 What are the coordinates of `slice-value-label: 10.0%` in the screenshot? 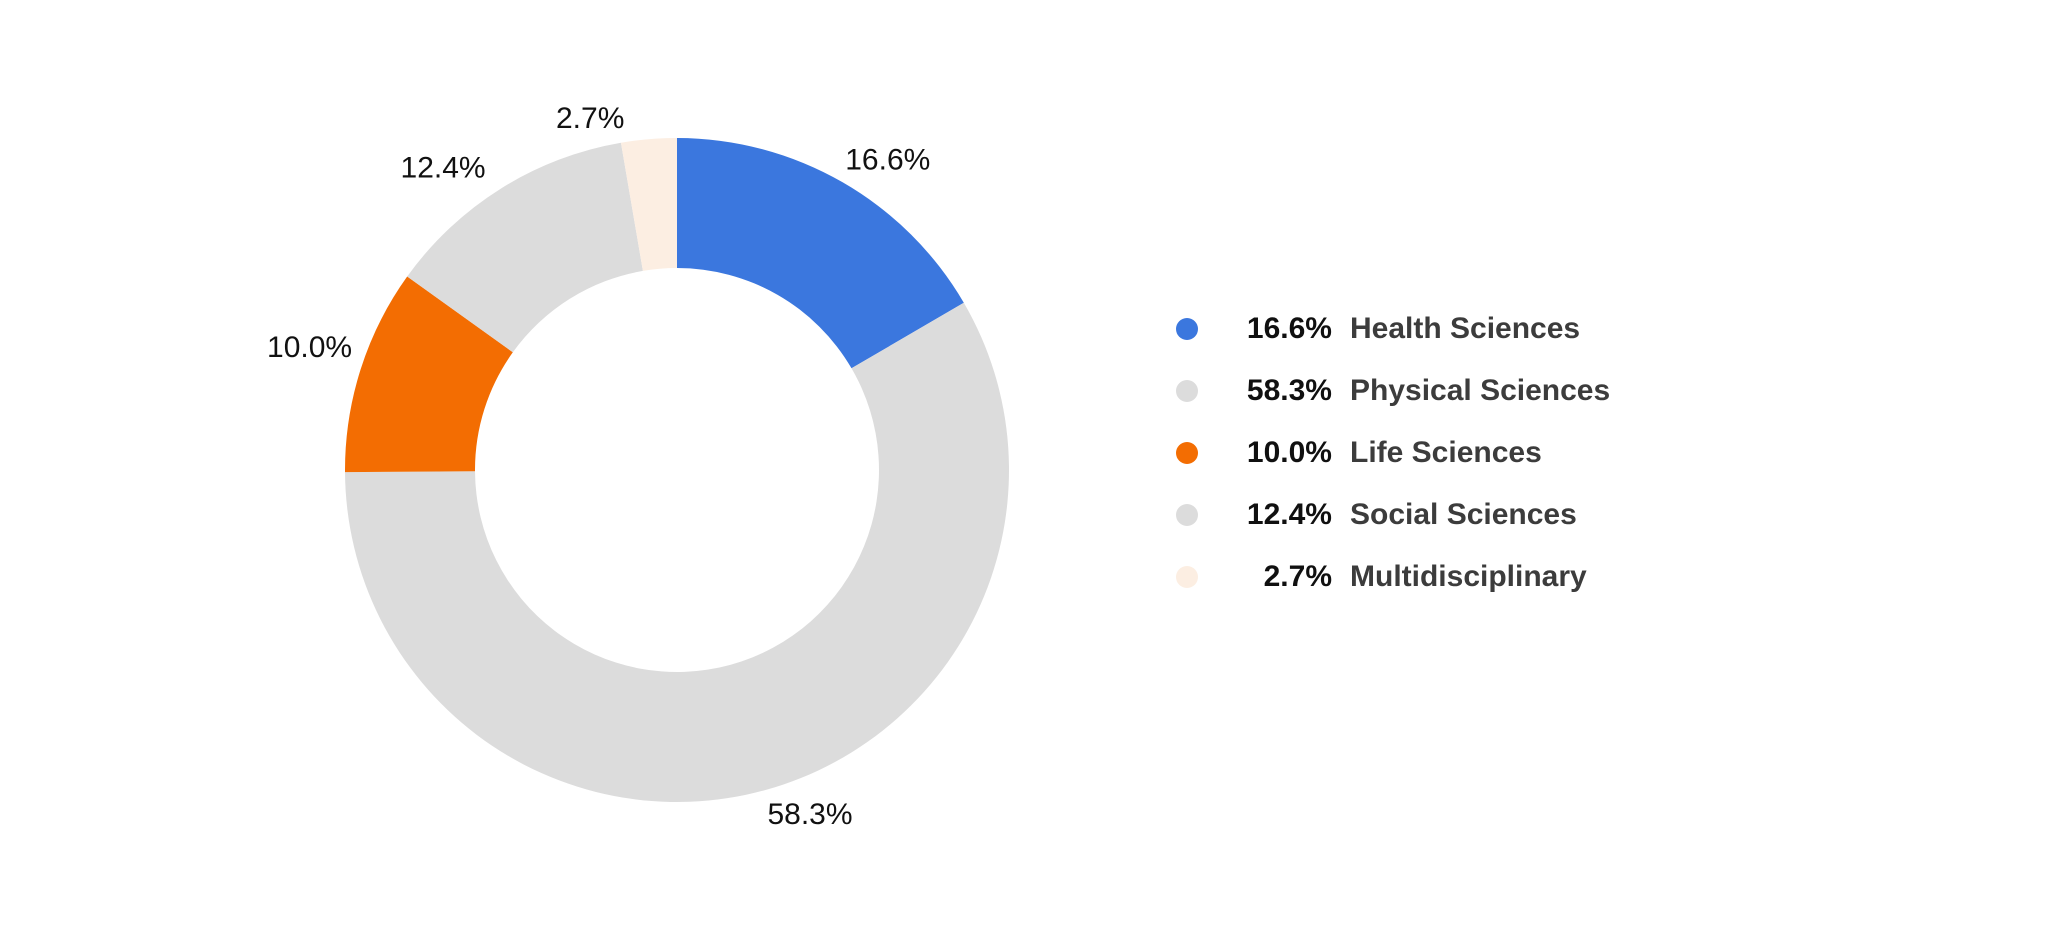 It's located at (309, 347).